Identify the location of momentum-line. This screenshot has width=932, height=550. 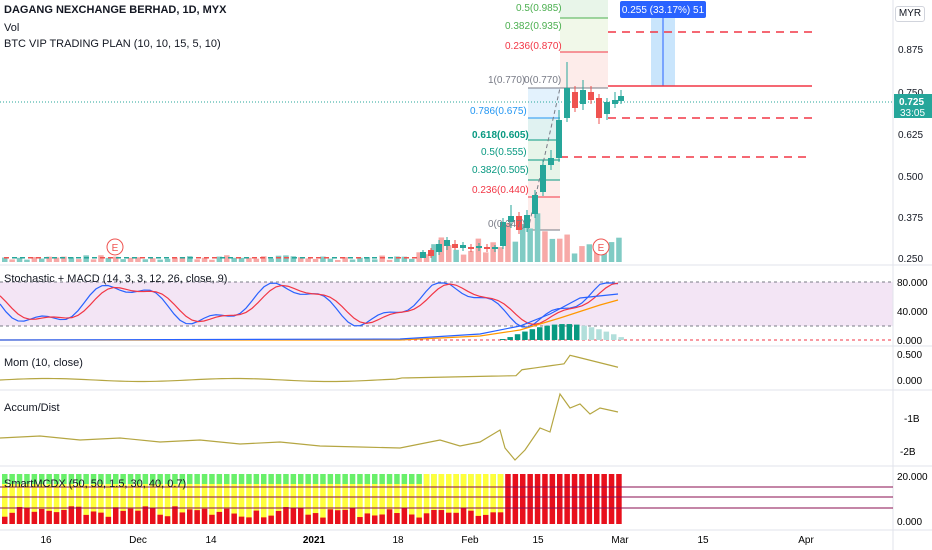
(309, 368).